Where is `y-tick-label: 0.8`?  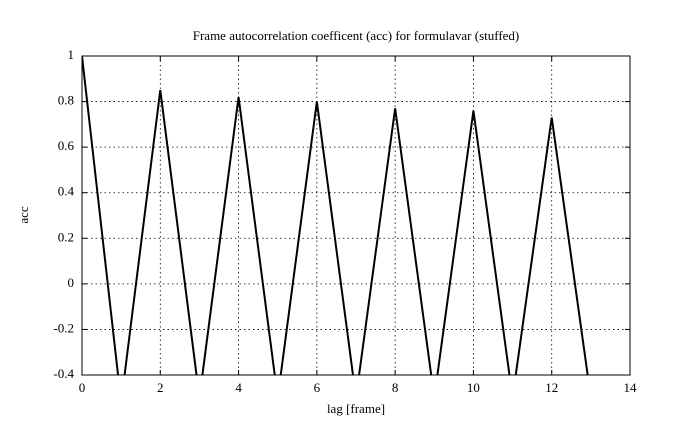 y-tick-label: 0.8 is located at coordinates (66, 100).